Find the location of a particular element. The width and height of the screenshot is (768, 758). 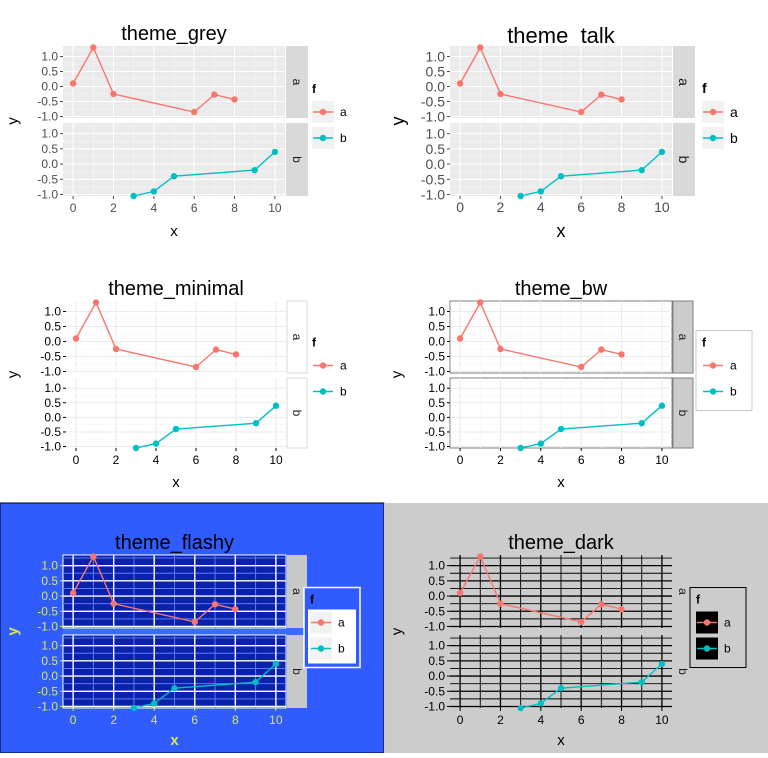

panel-spacer is located at coordinates (194, 631).